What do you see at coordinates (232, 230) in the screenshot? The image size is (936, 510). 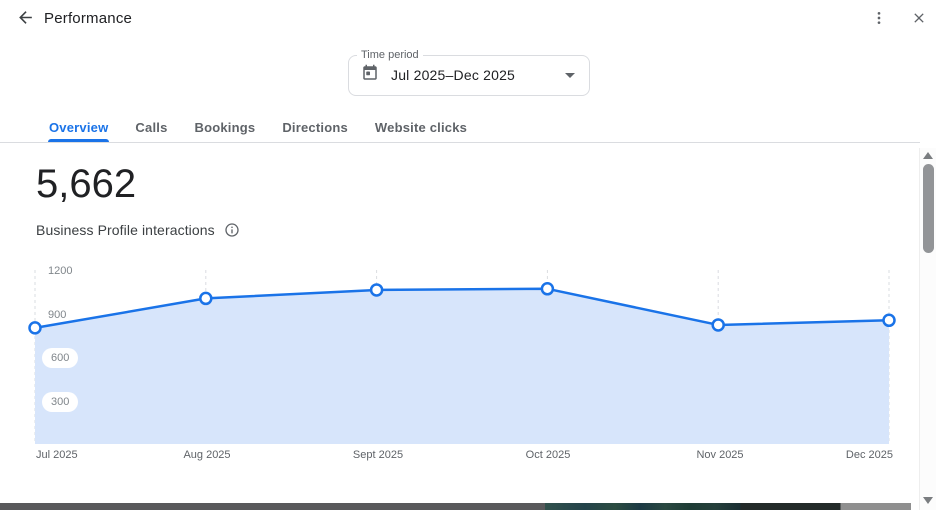 I see `info-icon` at bounding box center [232, 230].